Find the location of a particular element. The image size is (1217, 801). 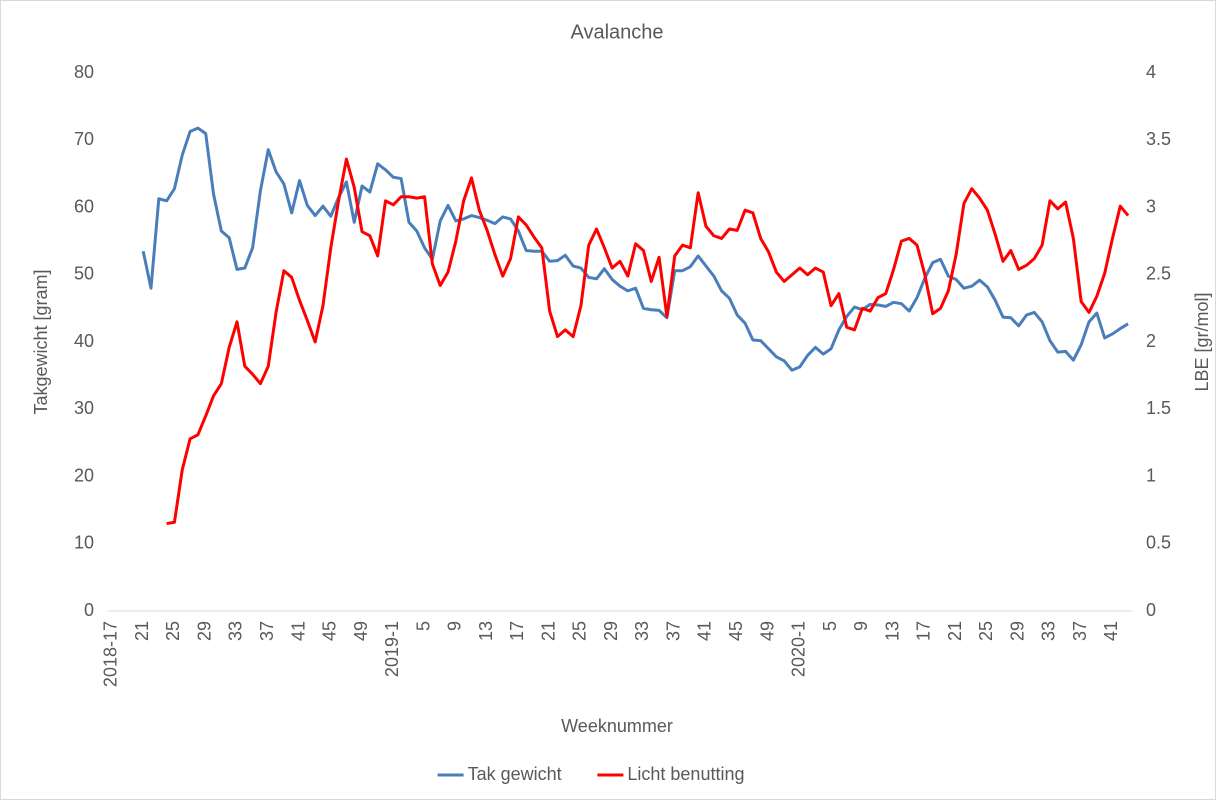

y2-tick-label: 1.5 is located at coordinates (1158, 408).